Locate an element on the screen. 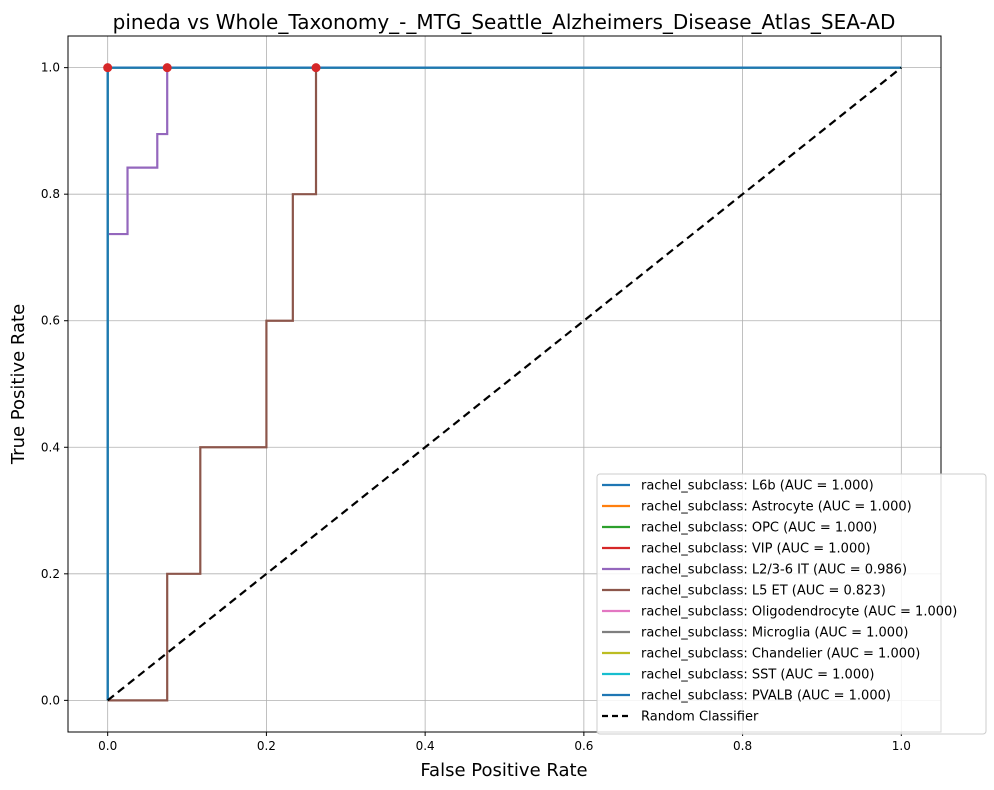 This screenshot has width=994, height=790. marker-layer is located at coordinates (212, 68).